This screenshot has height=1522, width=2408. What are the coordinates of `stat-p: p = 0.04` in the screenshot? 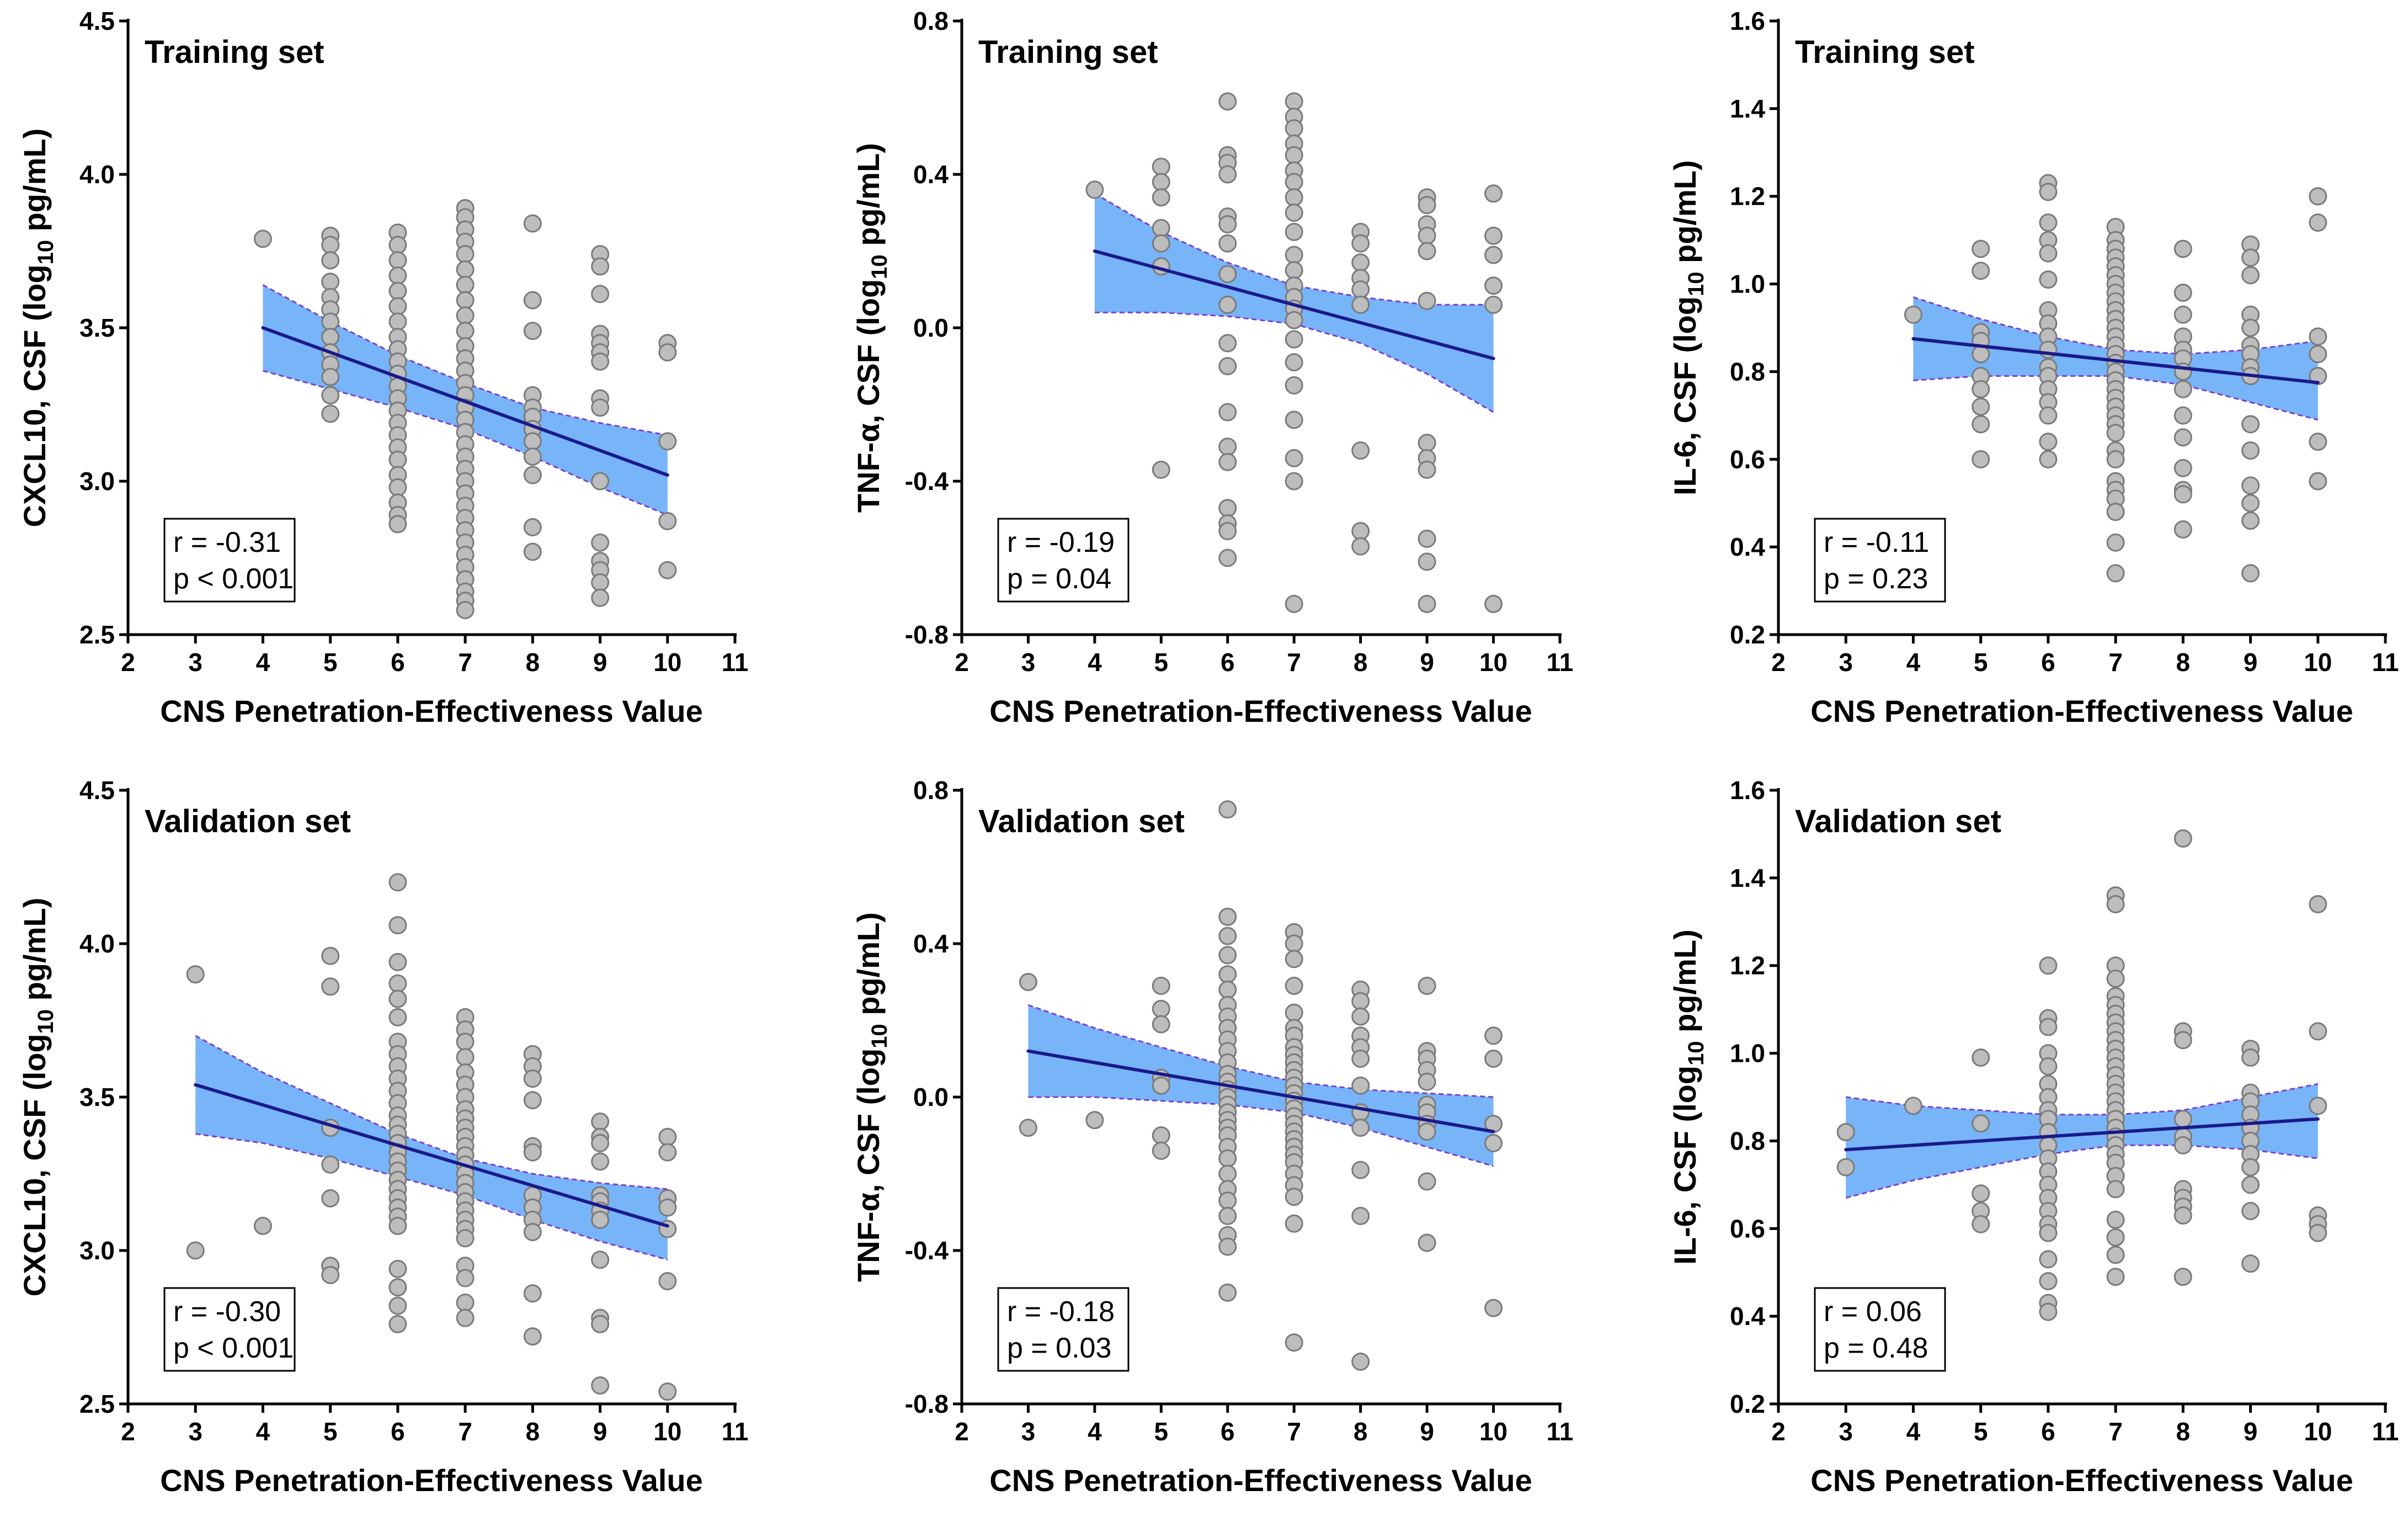 It's located at (1059, 579).